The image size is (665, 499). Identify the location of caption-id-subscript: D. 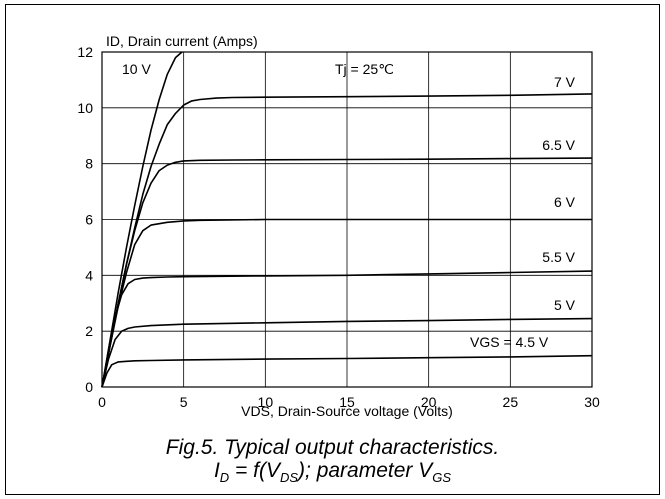
(224, 478).